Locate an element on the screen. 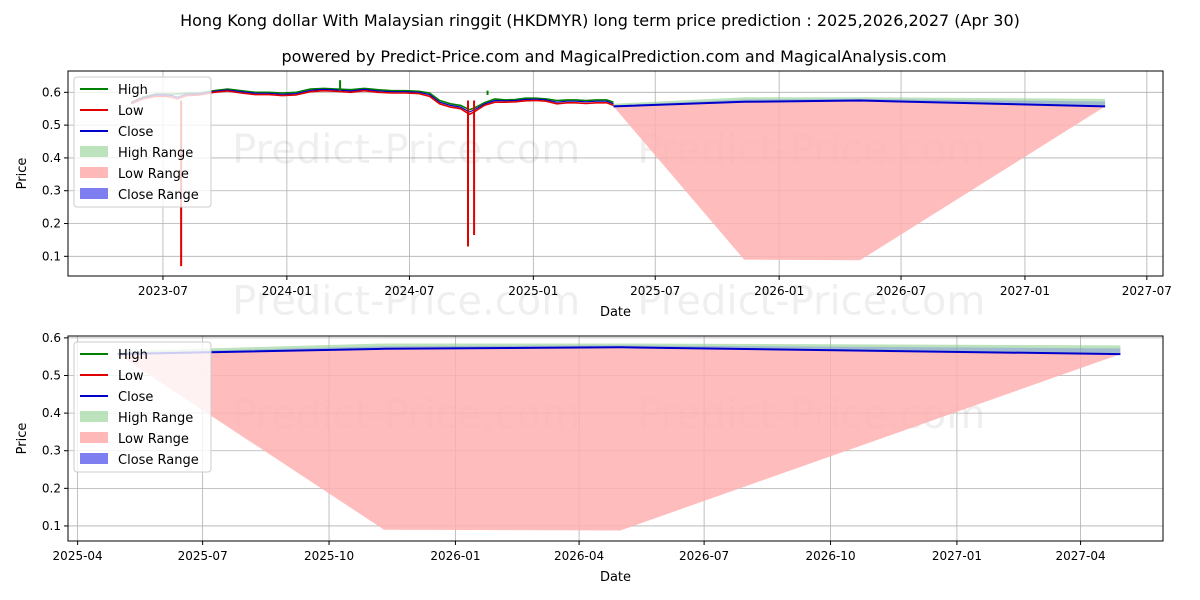  top-y-tick-label: 0.1 is located at coordinates (51, 256).